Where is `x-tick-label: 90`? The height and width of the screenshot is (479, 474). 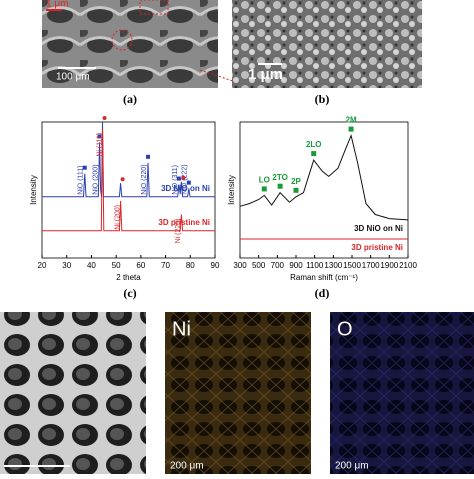
x-tick-label: 90 is located at coordinates (215, 265).